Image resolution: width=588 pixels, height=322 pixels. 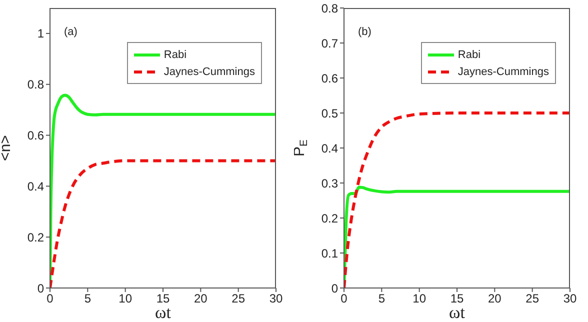 What do you see at coordinates (365, 32) in the screenshot?
I see `annotation: (b)` at bounding box center [365, 32].